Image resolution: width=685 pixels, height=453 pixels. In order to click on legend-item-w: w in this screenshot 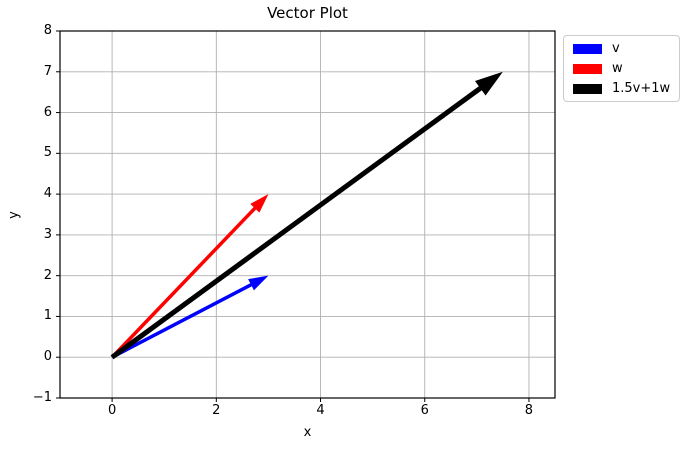, I will do `click(621, 68)`.